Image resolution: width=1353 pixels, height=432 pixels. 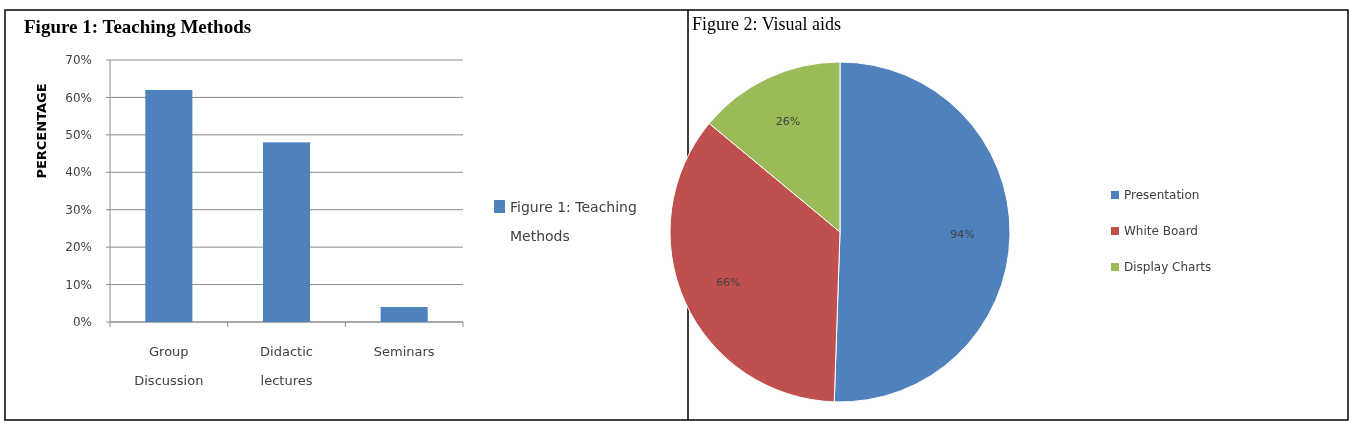 I want to click on legend-label: Figure 1: Teaching Methods, so click(x=573, y=221).